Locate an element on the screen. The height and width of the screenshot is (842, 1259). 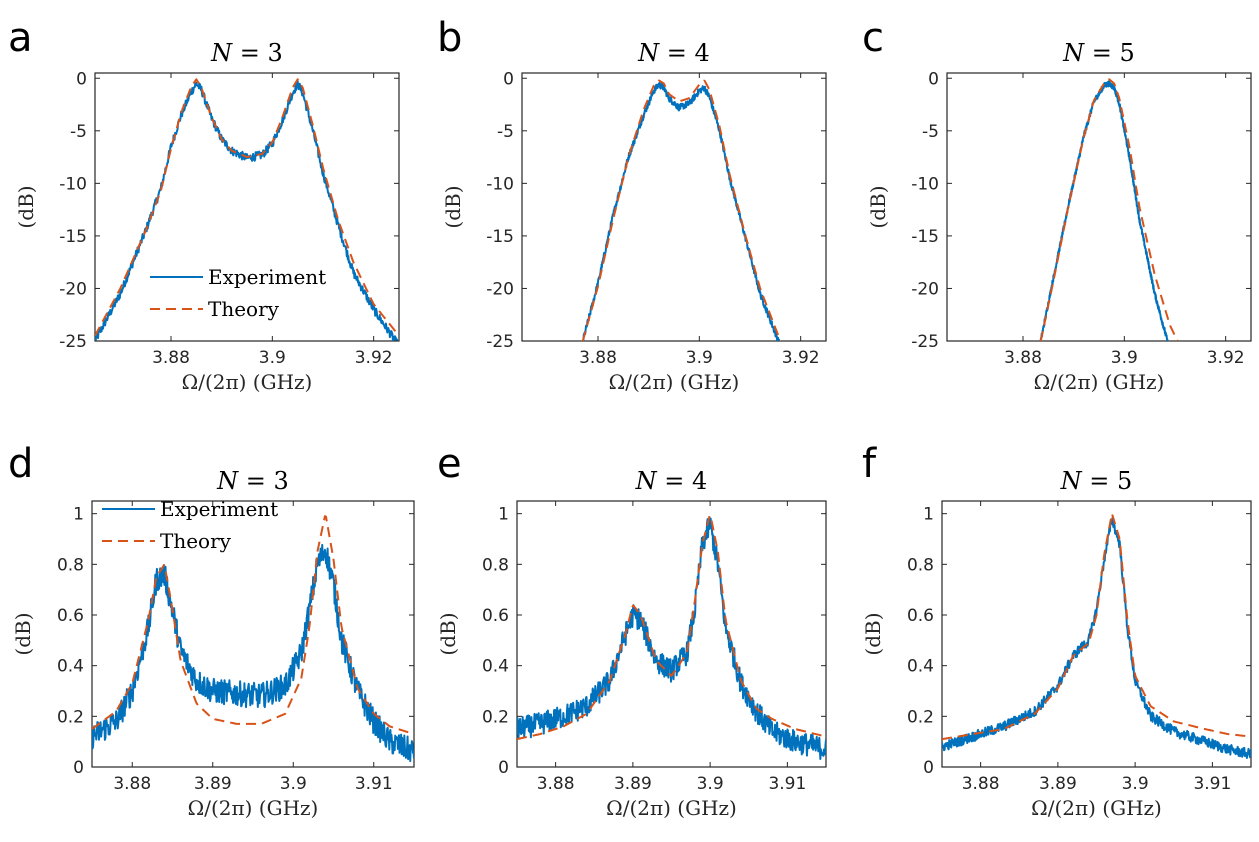
panel-letter: b is located at coordinates (449, 38).